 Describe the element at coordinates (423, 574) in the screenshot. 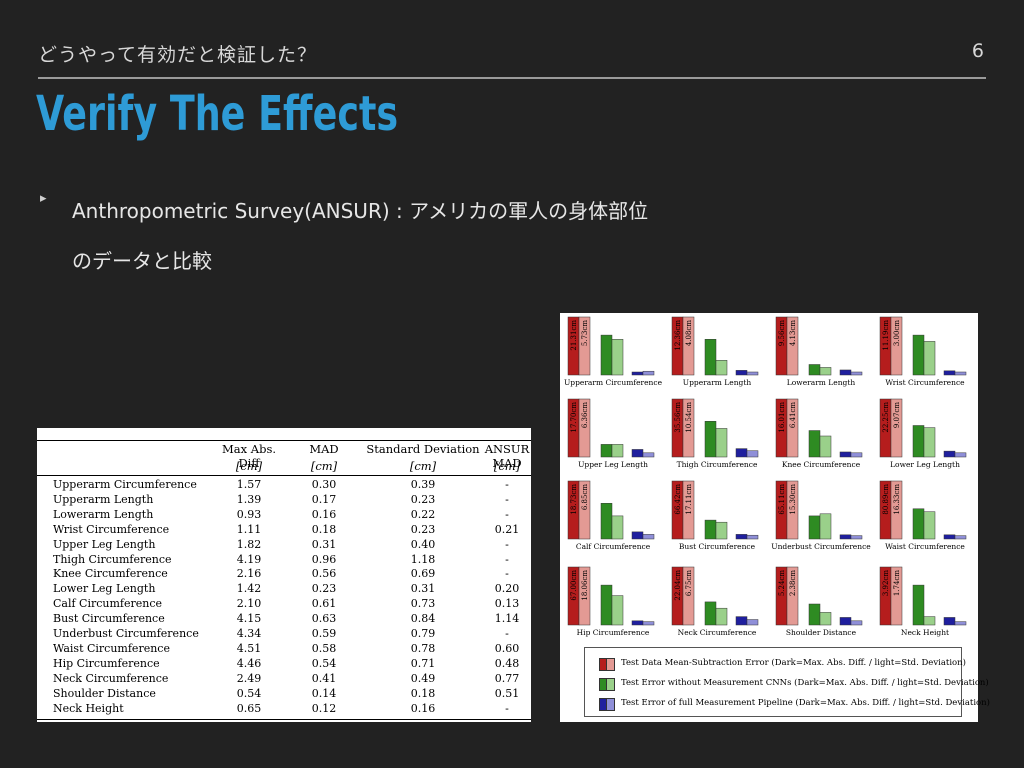

I see `row-value: 0.69` at that location.